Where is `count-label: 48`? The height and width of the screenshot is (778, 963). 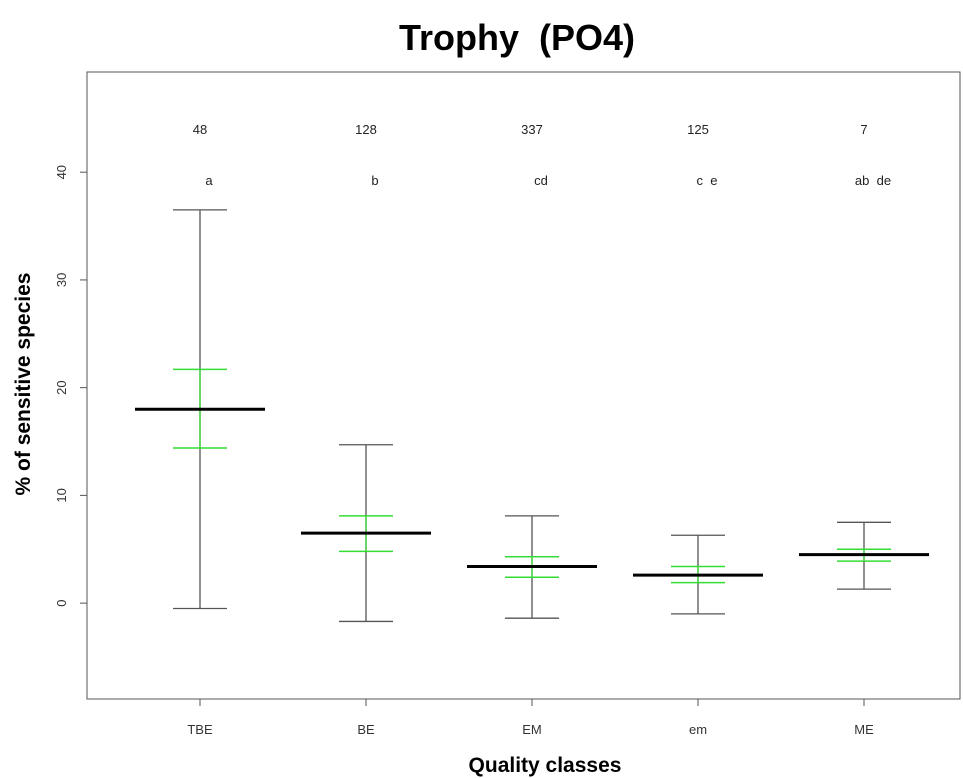 count-label: 48 is located at coordinates (200, 129).